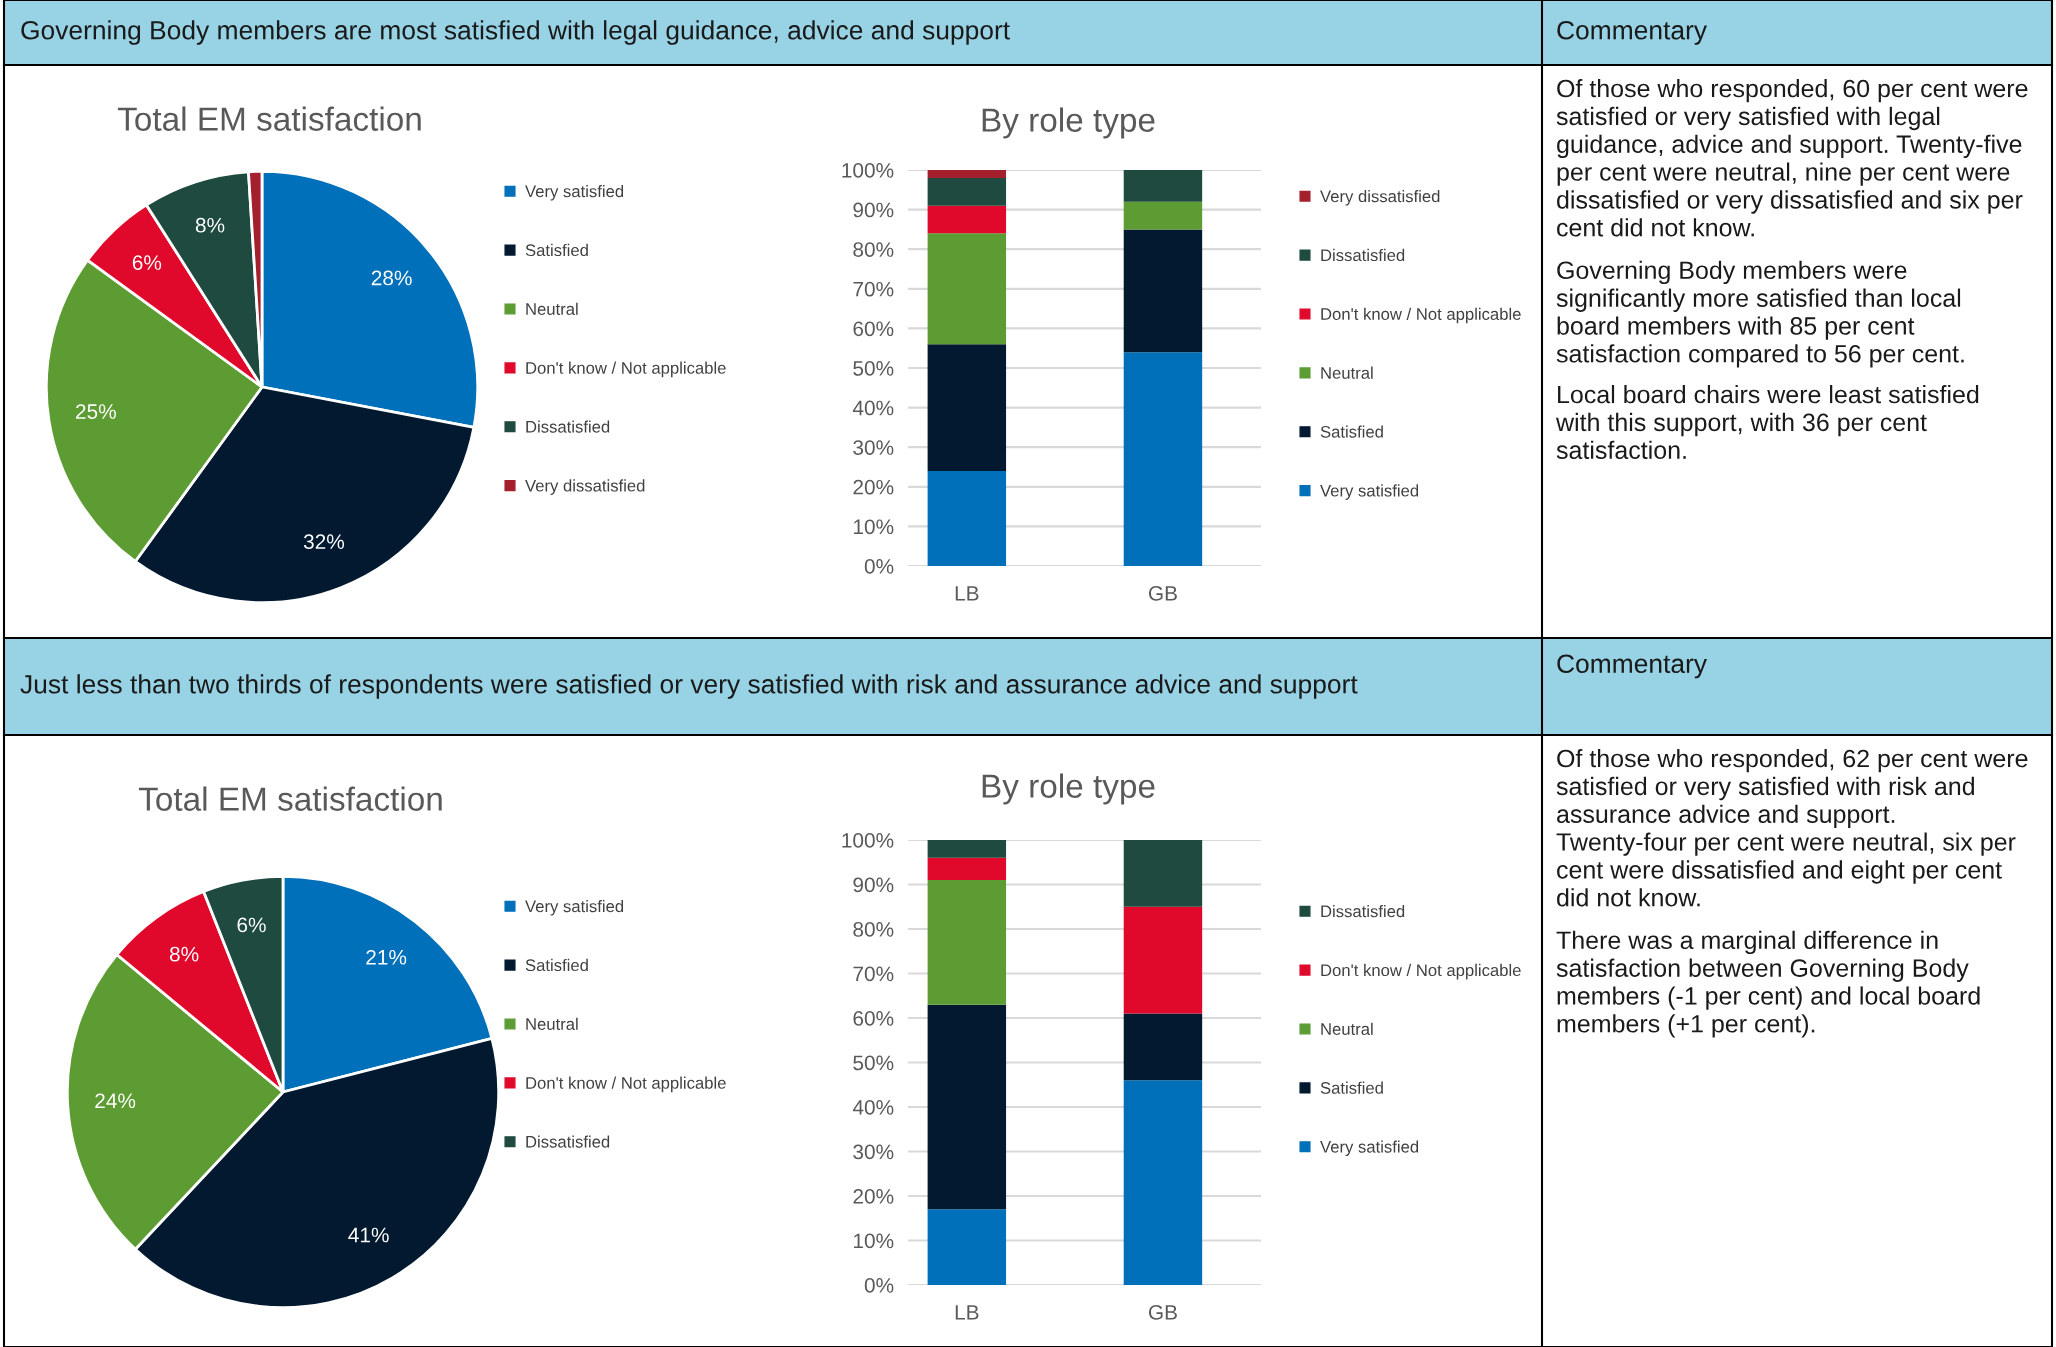 The width and height of the screenshot is (2056, 1347). I want to click on data-label: 32%, so click(324, 542).